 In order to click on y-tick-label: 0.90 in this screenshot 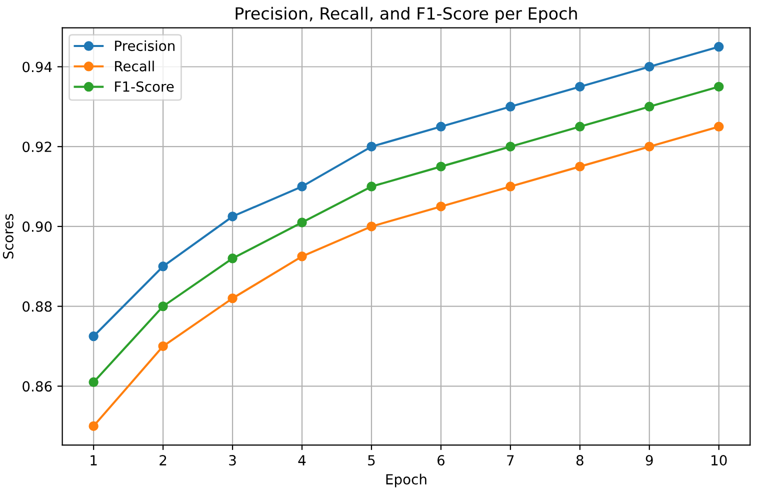, I will do `click(37, 226)`.